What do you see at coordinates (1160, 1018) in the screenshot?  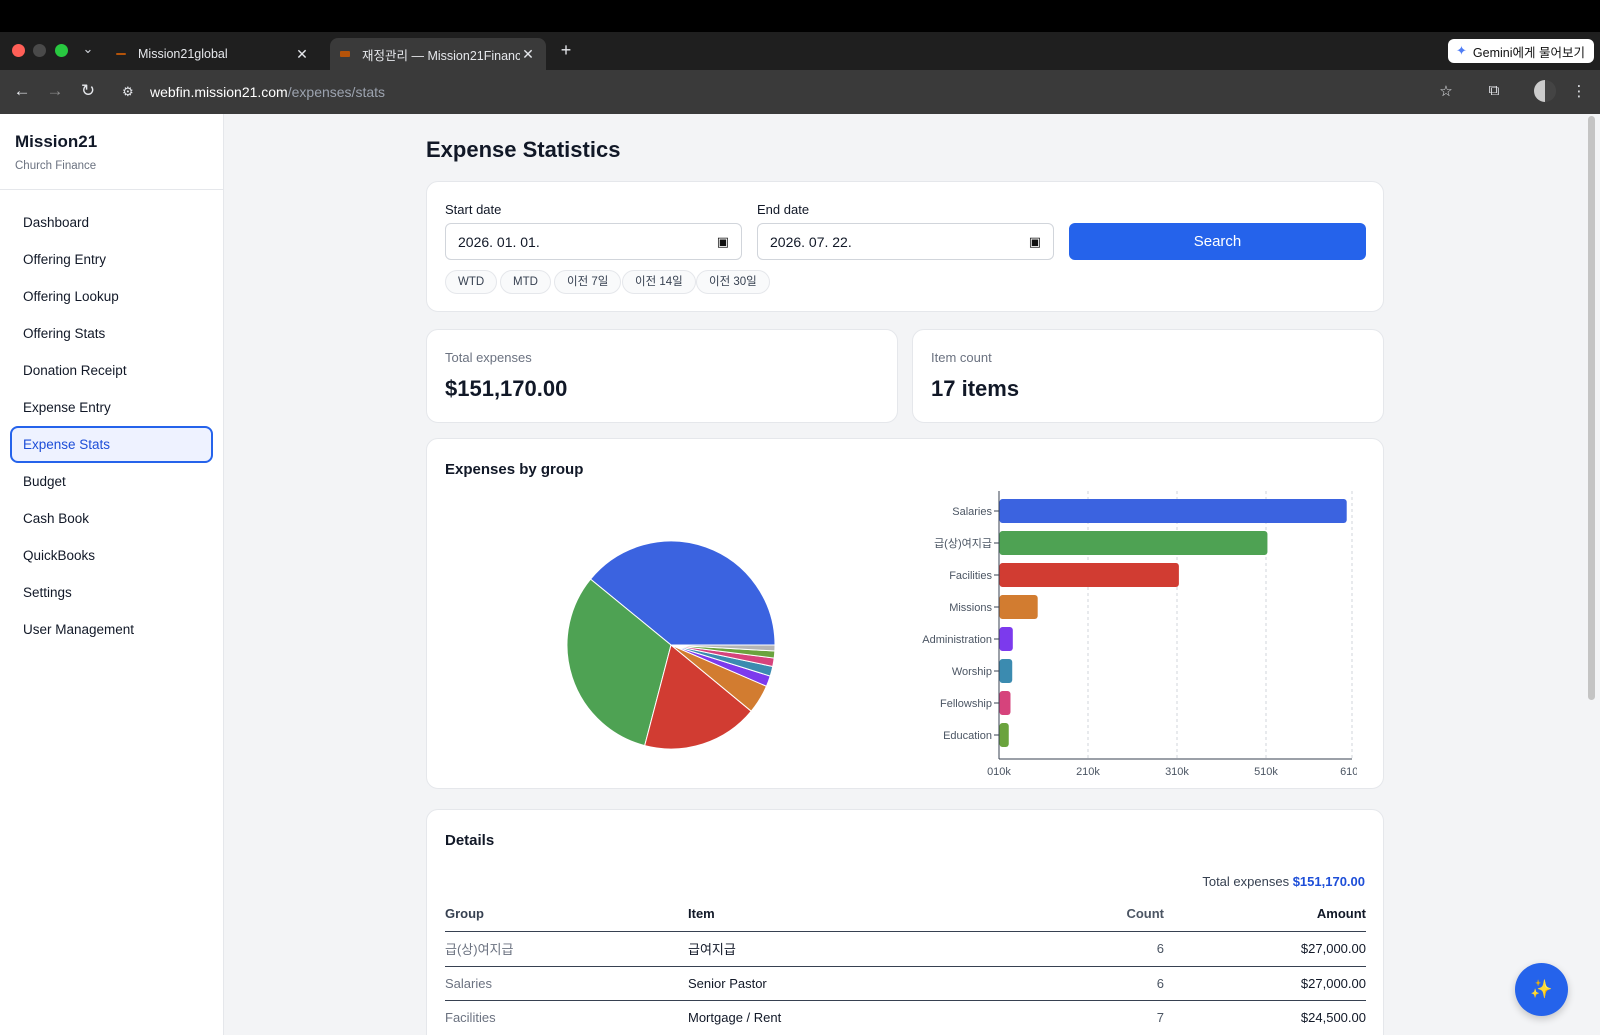 I see `cell-count: 7` at bounding box center [1160, 1018].